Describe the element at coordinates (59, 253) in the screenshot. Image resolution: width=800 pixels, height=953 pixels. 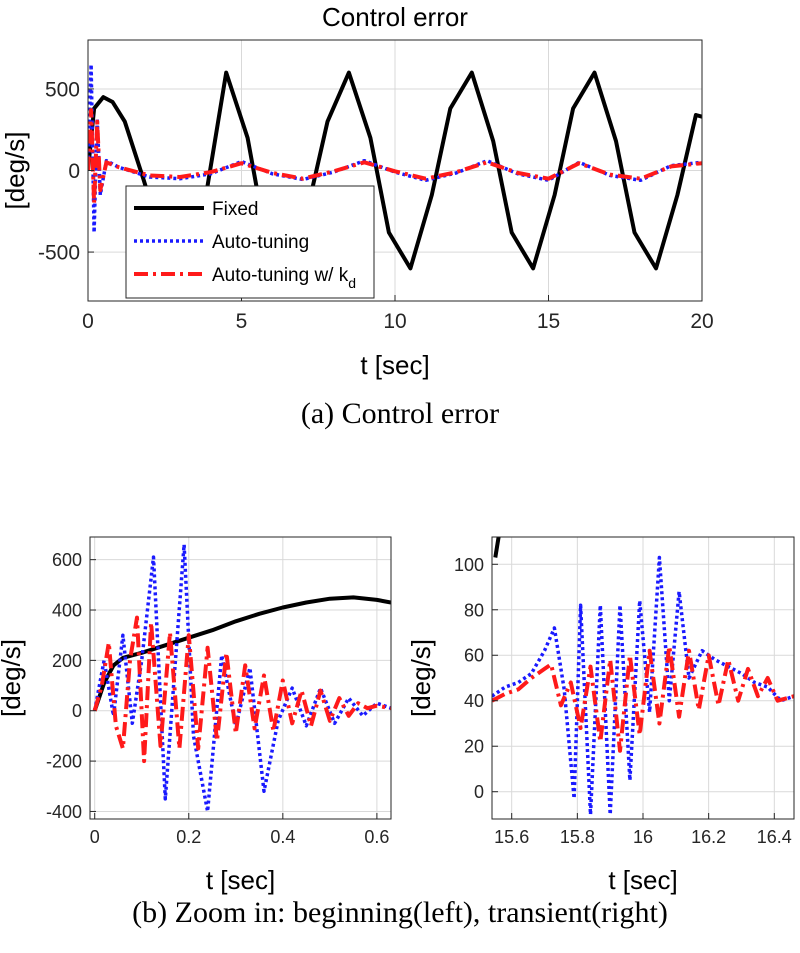
I see `y-tick-label: -500` at that location.